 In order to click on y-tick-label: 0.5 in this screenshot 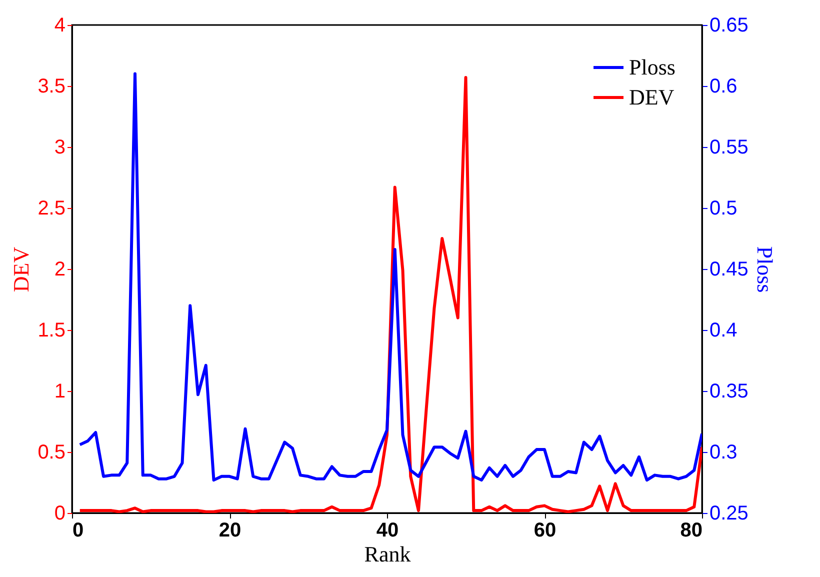, I will do `click(52, 453)`.